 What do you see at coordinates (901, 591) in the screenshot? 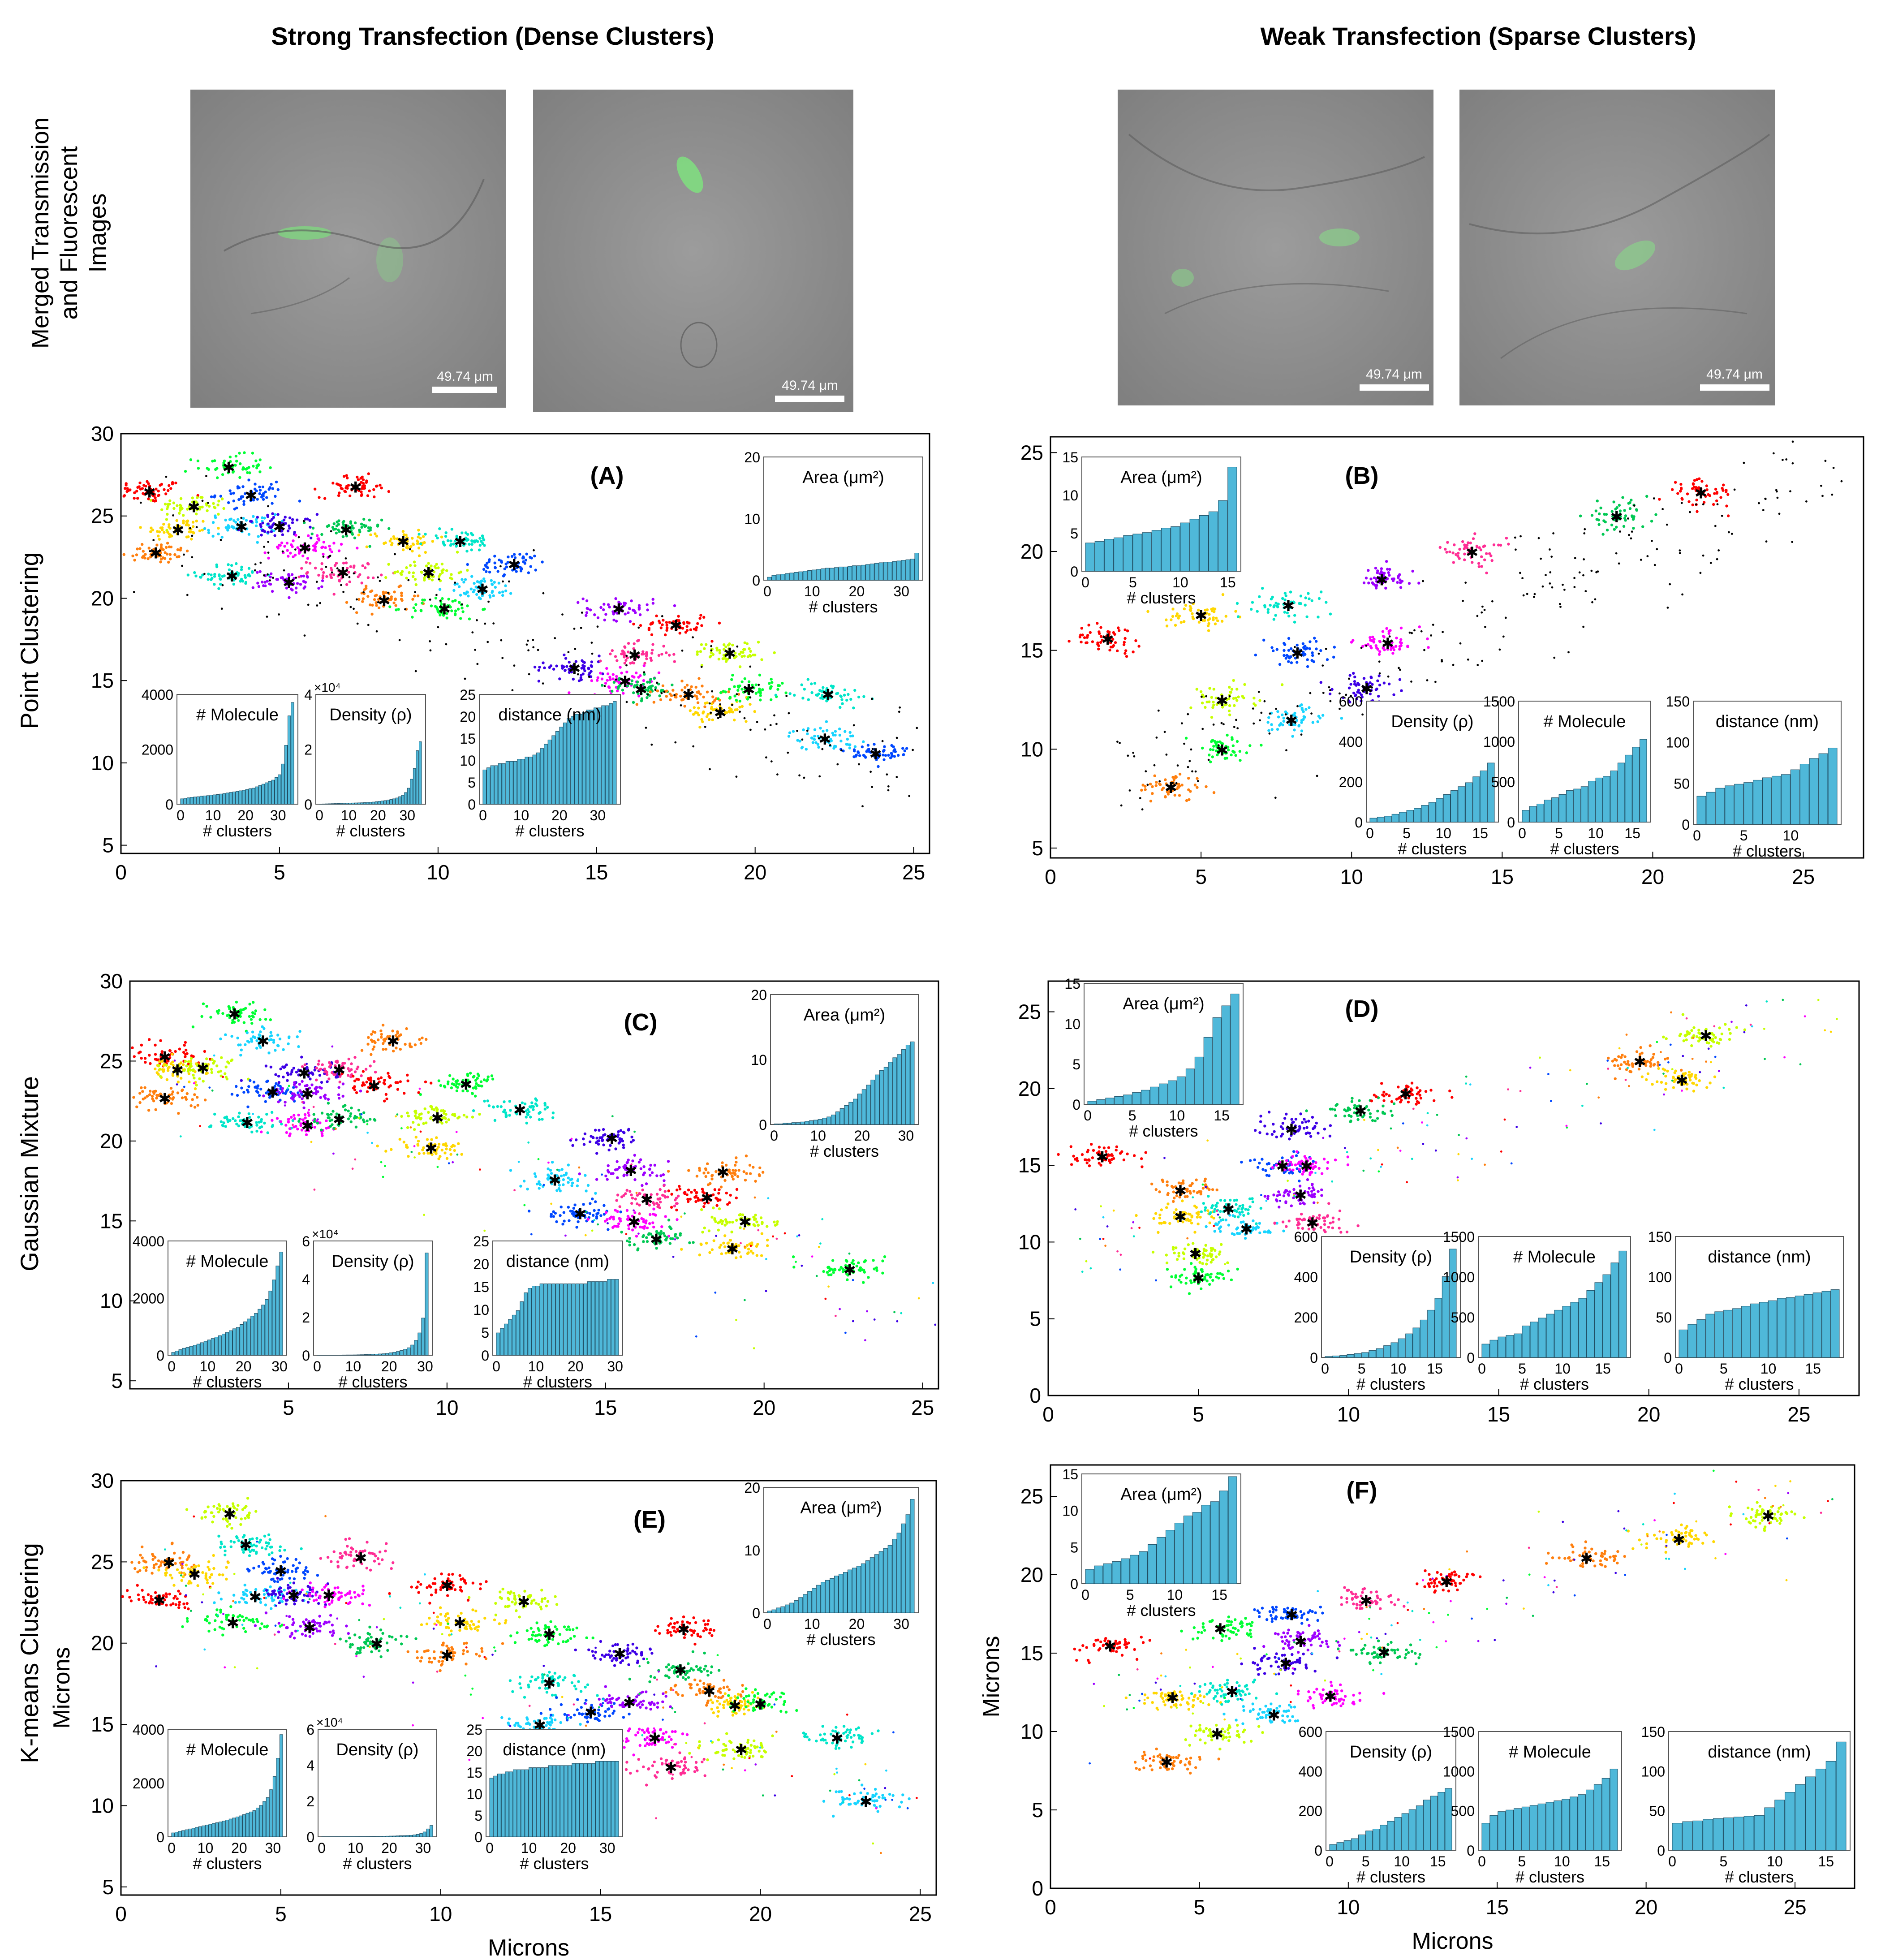
I see `inset-x-tick-label: 30` at bounding box center [901, 591].